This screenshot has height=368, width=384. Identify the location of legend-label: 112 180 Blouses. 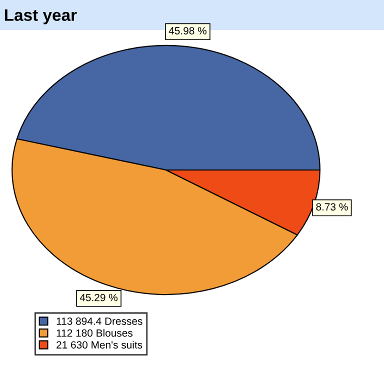
(94, 333).